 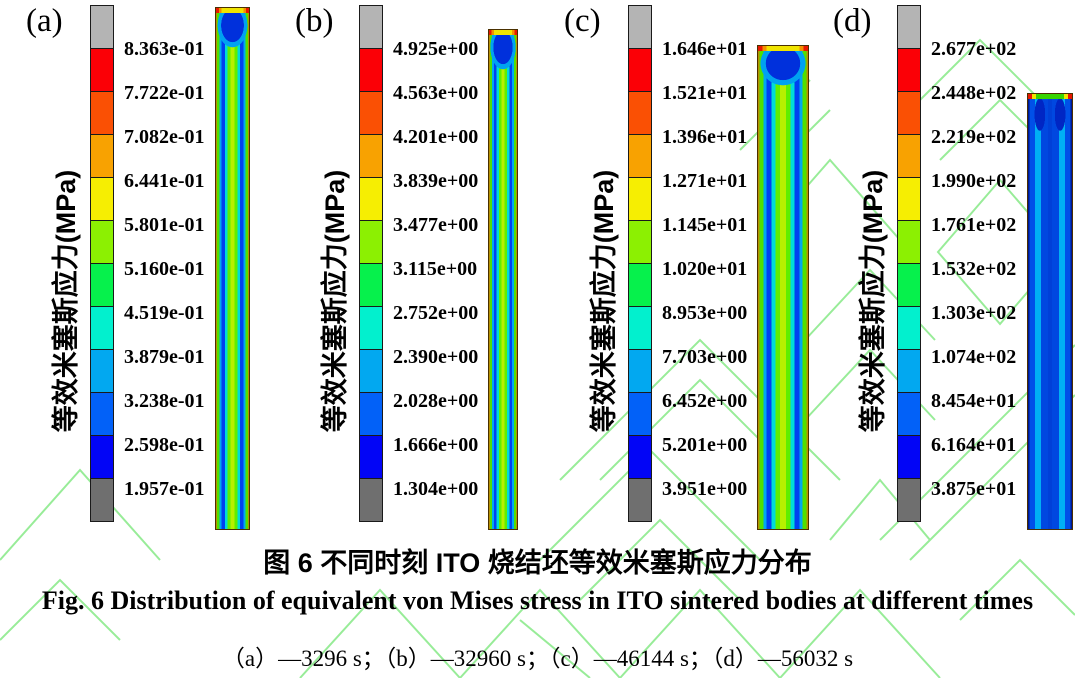 What do you see at coordinates (436, 357) in the screenshot?
I see `colorbar-tick-value: 2.390e+00` at bounding box center [436, 357].